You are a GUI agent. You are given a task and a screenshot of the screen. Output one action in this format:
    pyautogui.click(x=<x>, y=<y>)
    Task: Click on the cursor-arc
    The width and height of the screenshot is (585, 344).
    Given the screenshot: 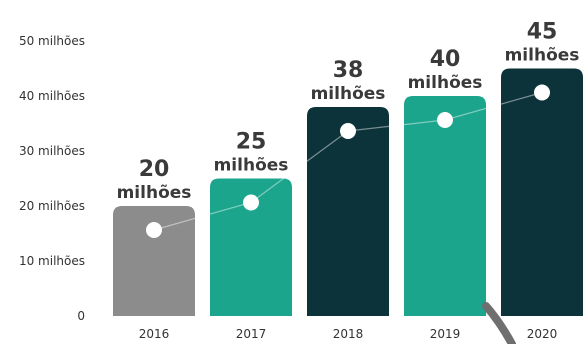 What is the action you would take?
    pyautogui.click(x=499, y=323)
    